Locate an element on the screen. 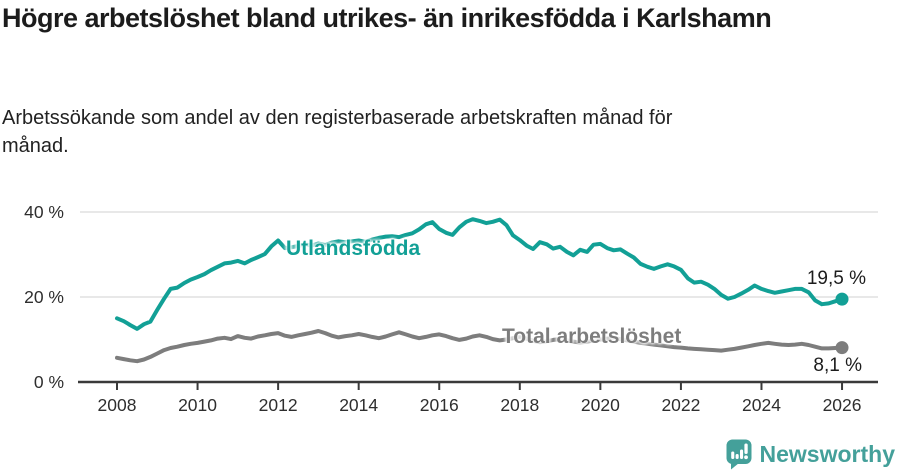 The image size is (900, 474). x-tick-label: 2020 is located at coordinates (600, 405).